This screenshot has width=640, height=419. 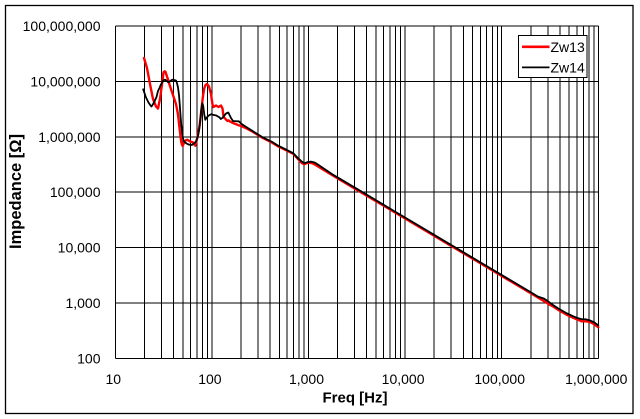 What do you see at coordinates (568, 67) in the screenshot?
I see `svg-text: Zw14` at bounding box center [568, 67].